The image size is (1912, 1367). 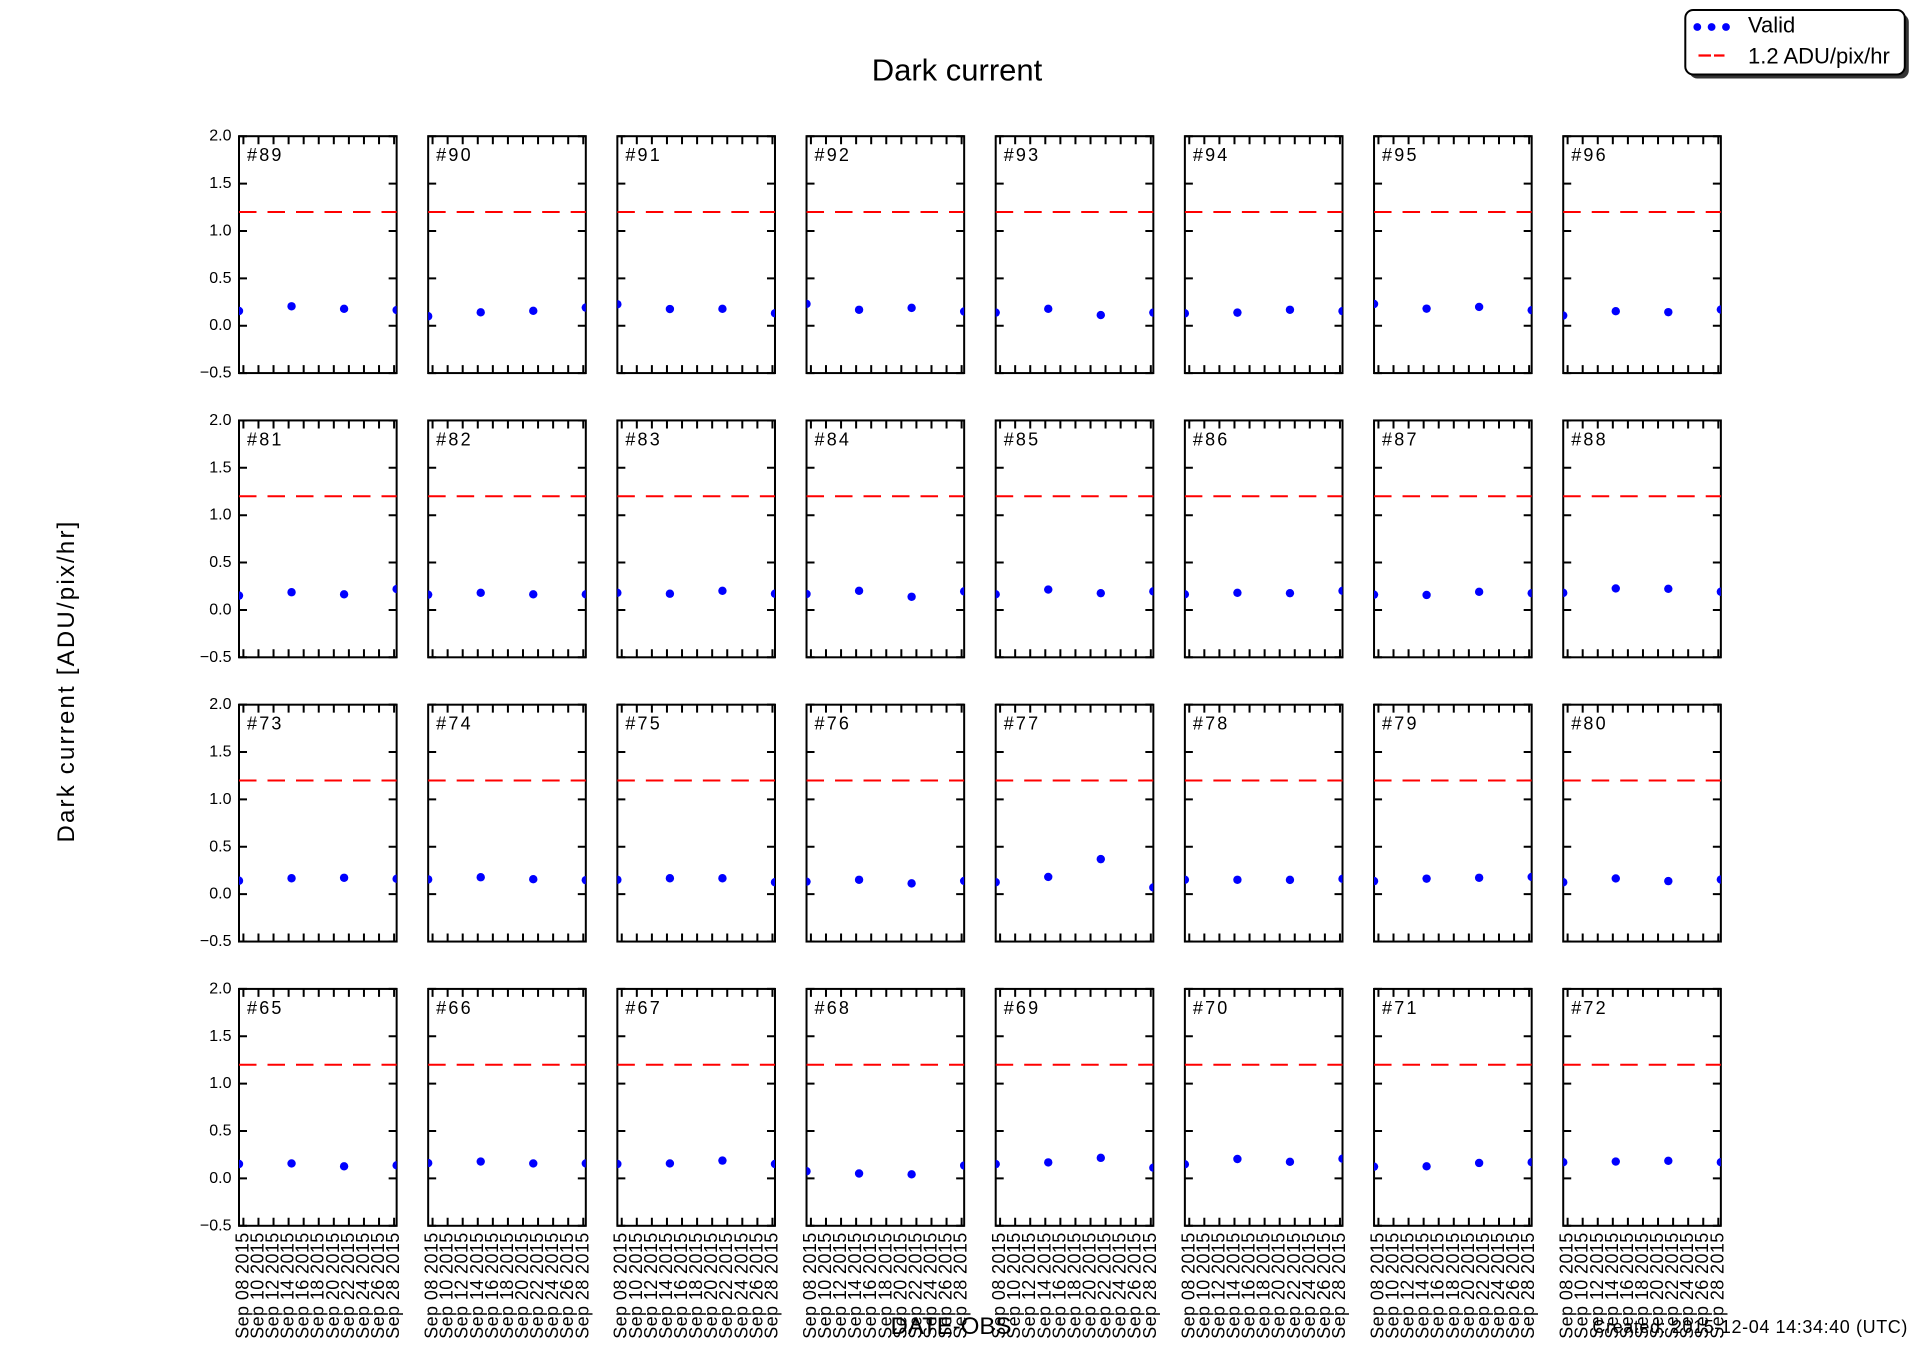 What do you see at coordinates (1589, 724) in the screenshot?
I see `svg-text: #80` at bounding box center [1589, 724].